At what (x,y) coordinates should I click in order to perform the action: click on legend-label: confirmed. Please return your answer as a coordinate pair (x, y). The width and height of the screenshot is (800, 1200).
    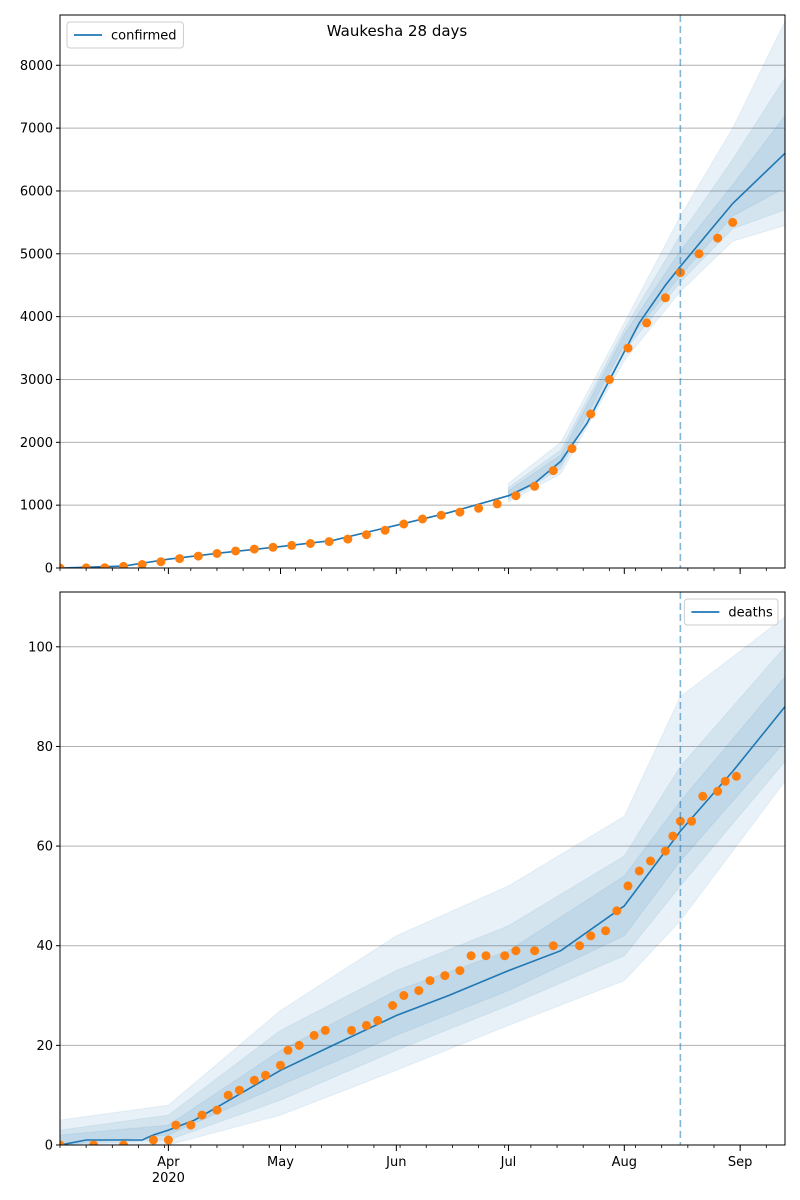
    Looking at the image, I should click on (144, 36).